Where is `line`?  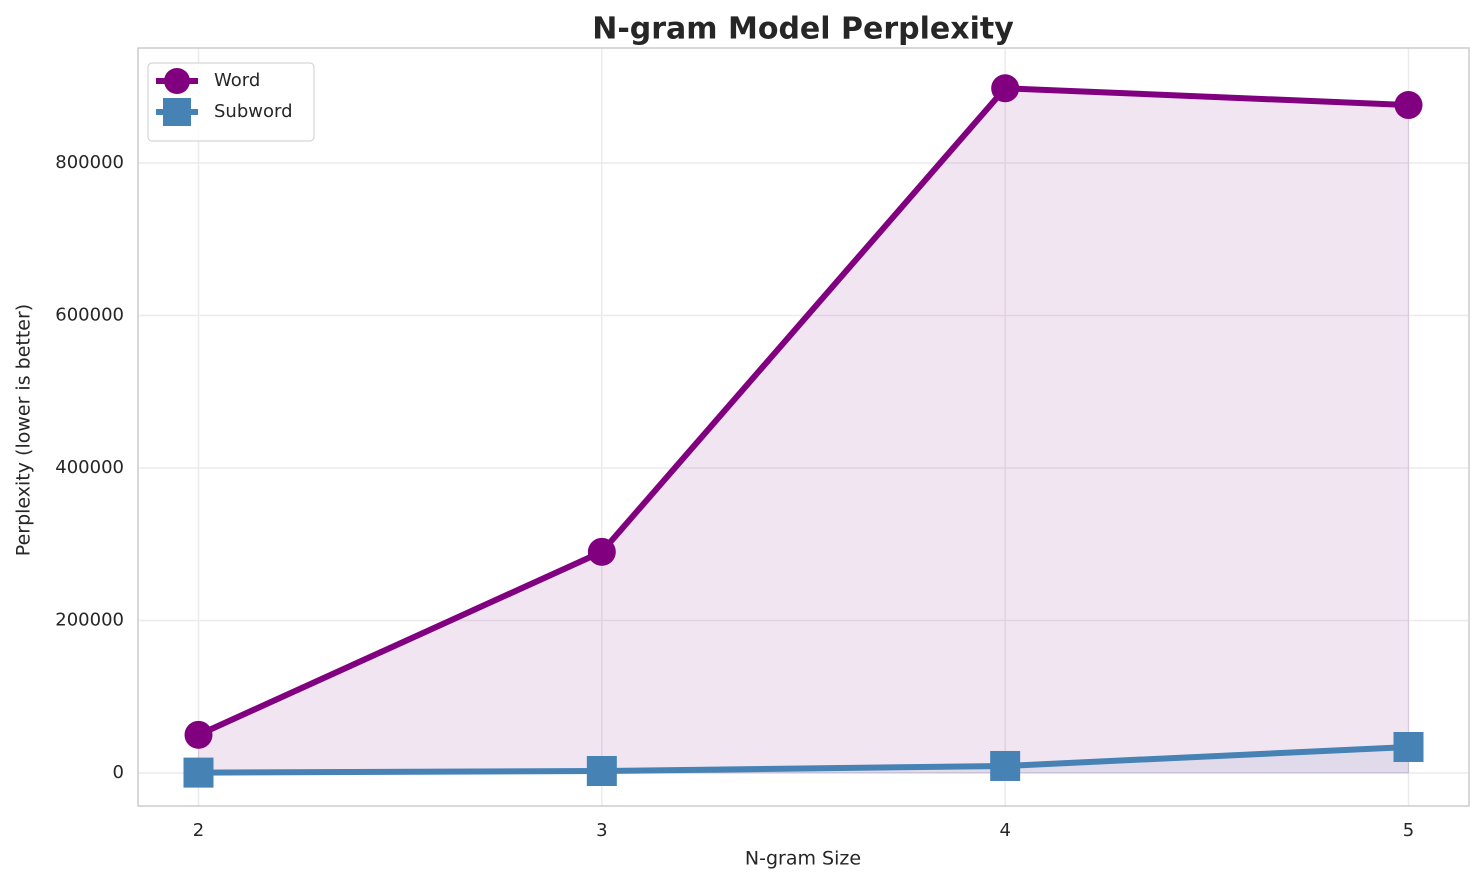 line is located at coordinates (803, 759).